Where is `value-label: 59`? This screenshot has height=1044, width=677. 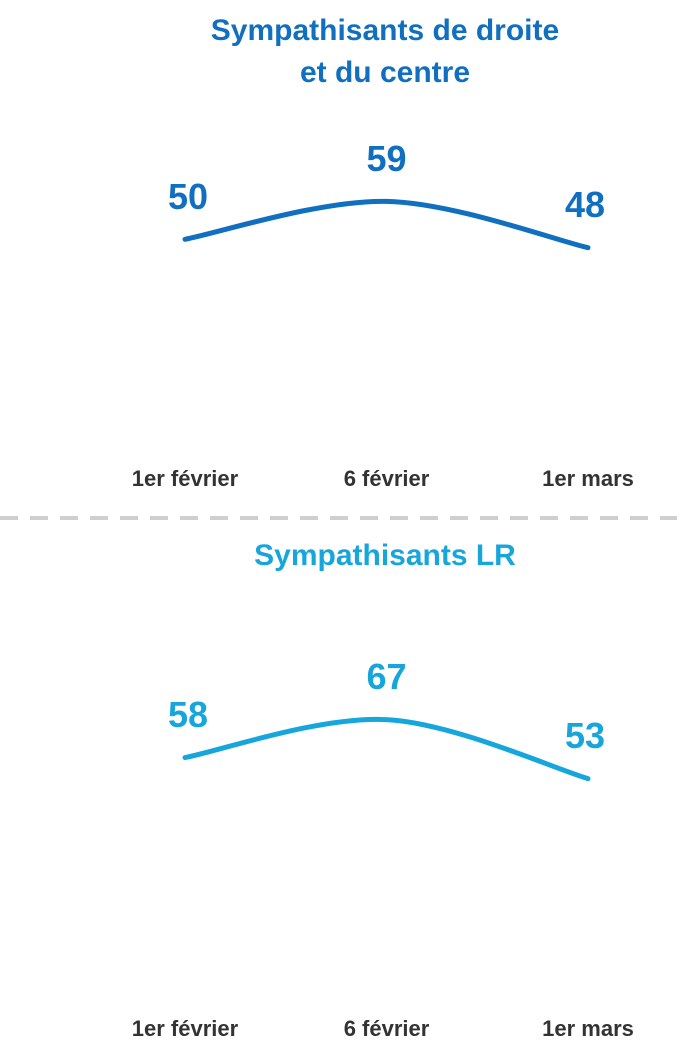 value-label: 59 is located at coordinates (386, 158).